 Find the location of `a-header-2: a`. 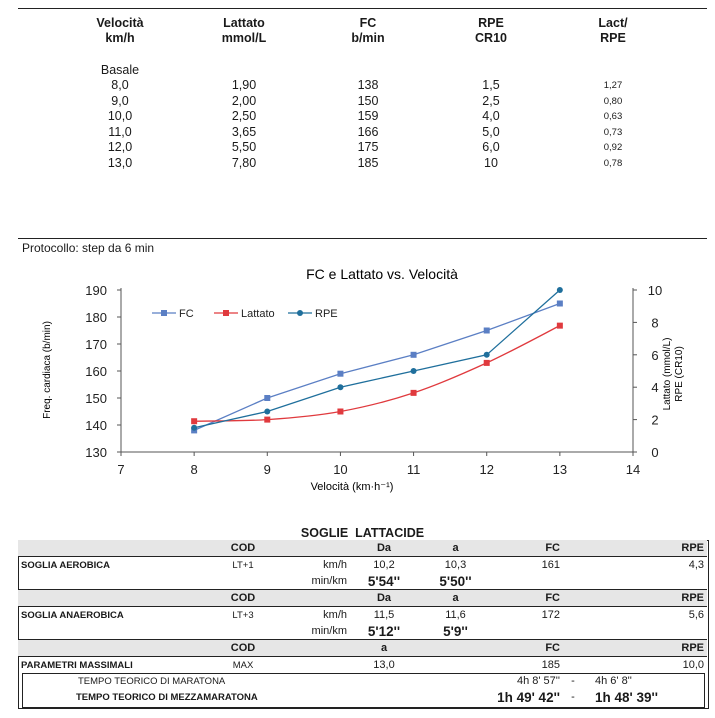

a-header-2: a is located at coordinates (455, 598).